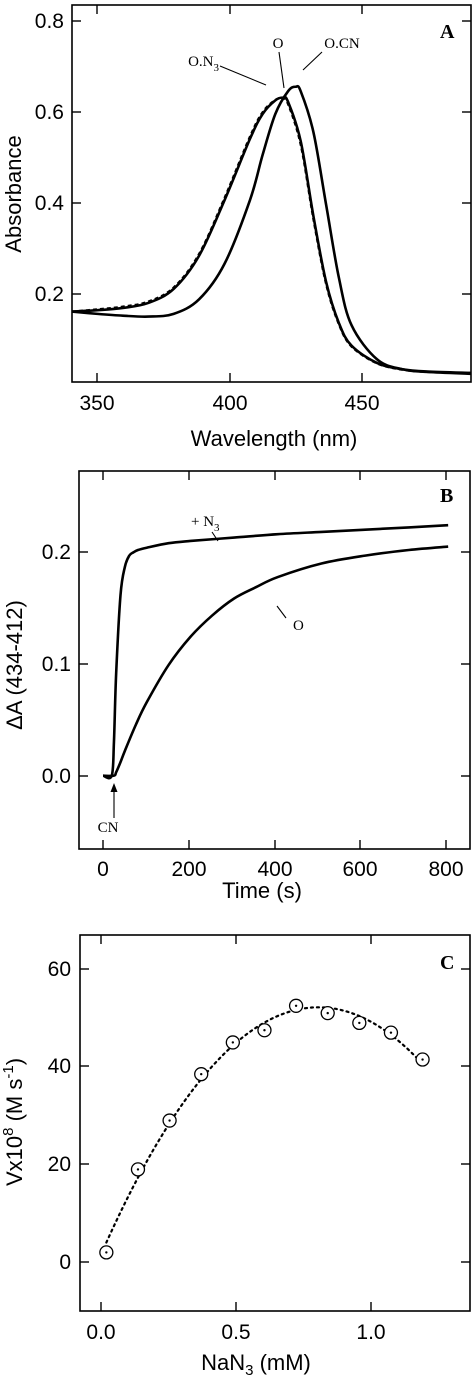 The height and width of the screenshot is (1378, 475). Describe the element at coordinates (49, 112) in the screenshot. I see `panel-a-ytick-label: 0.6` at that location.